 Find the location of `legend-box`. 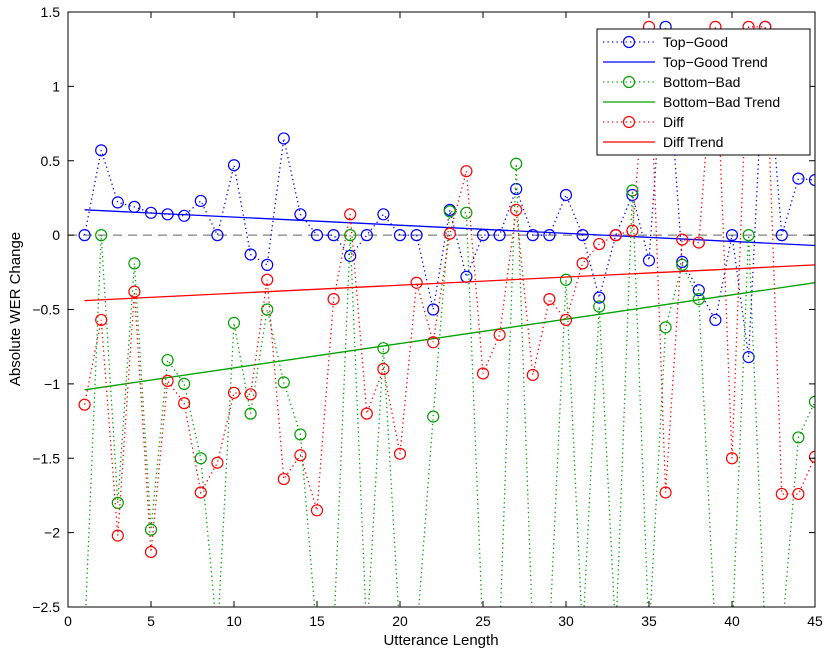

legend-box is located at coordinates (703, 92).